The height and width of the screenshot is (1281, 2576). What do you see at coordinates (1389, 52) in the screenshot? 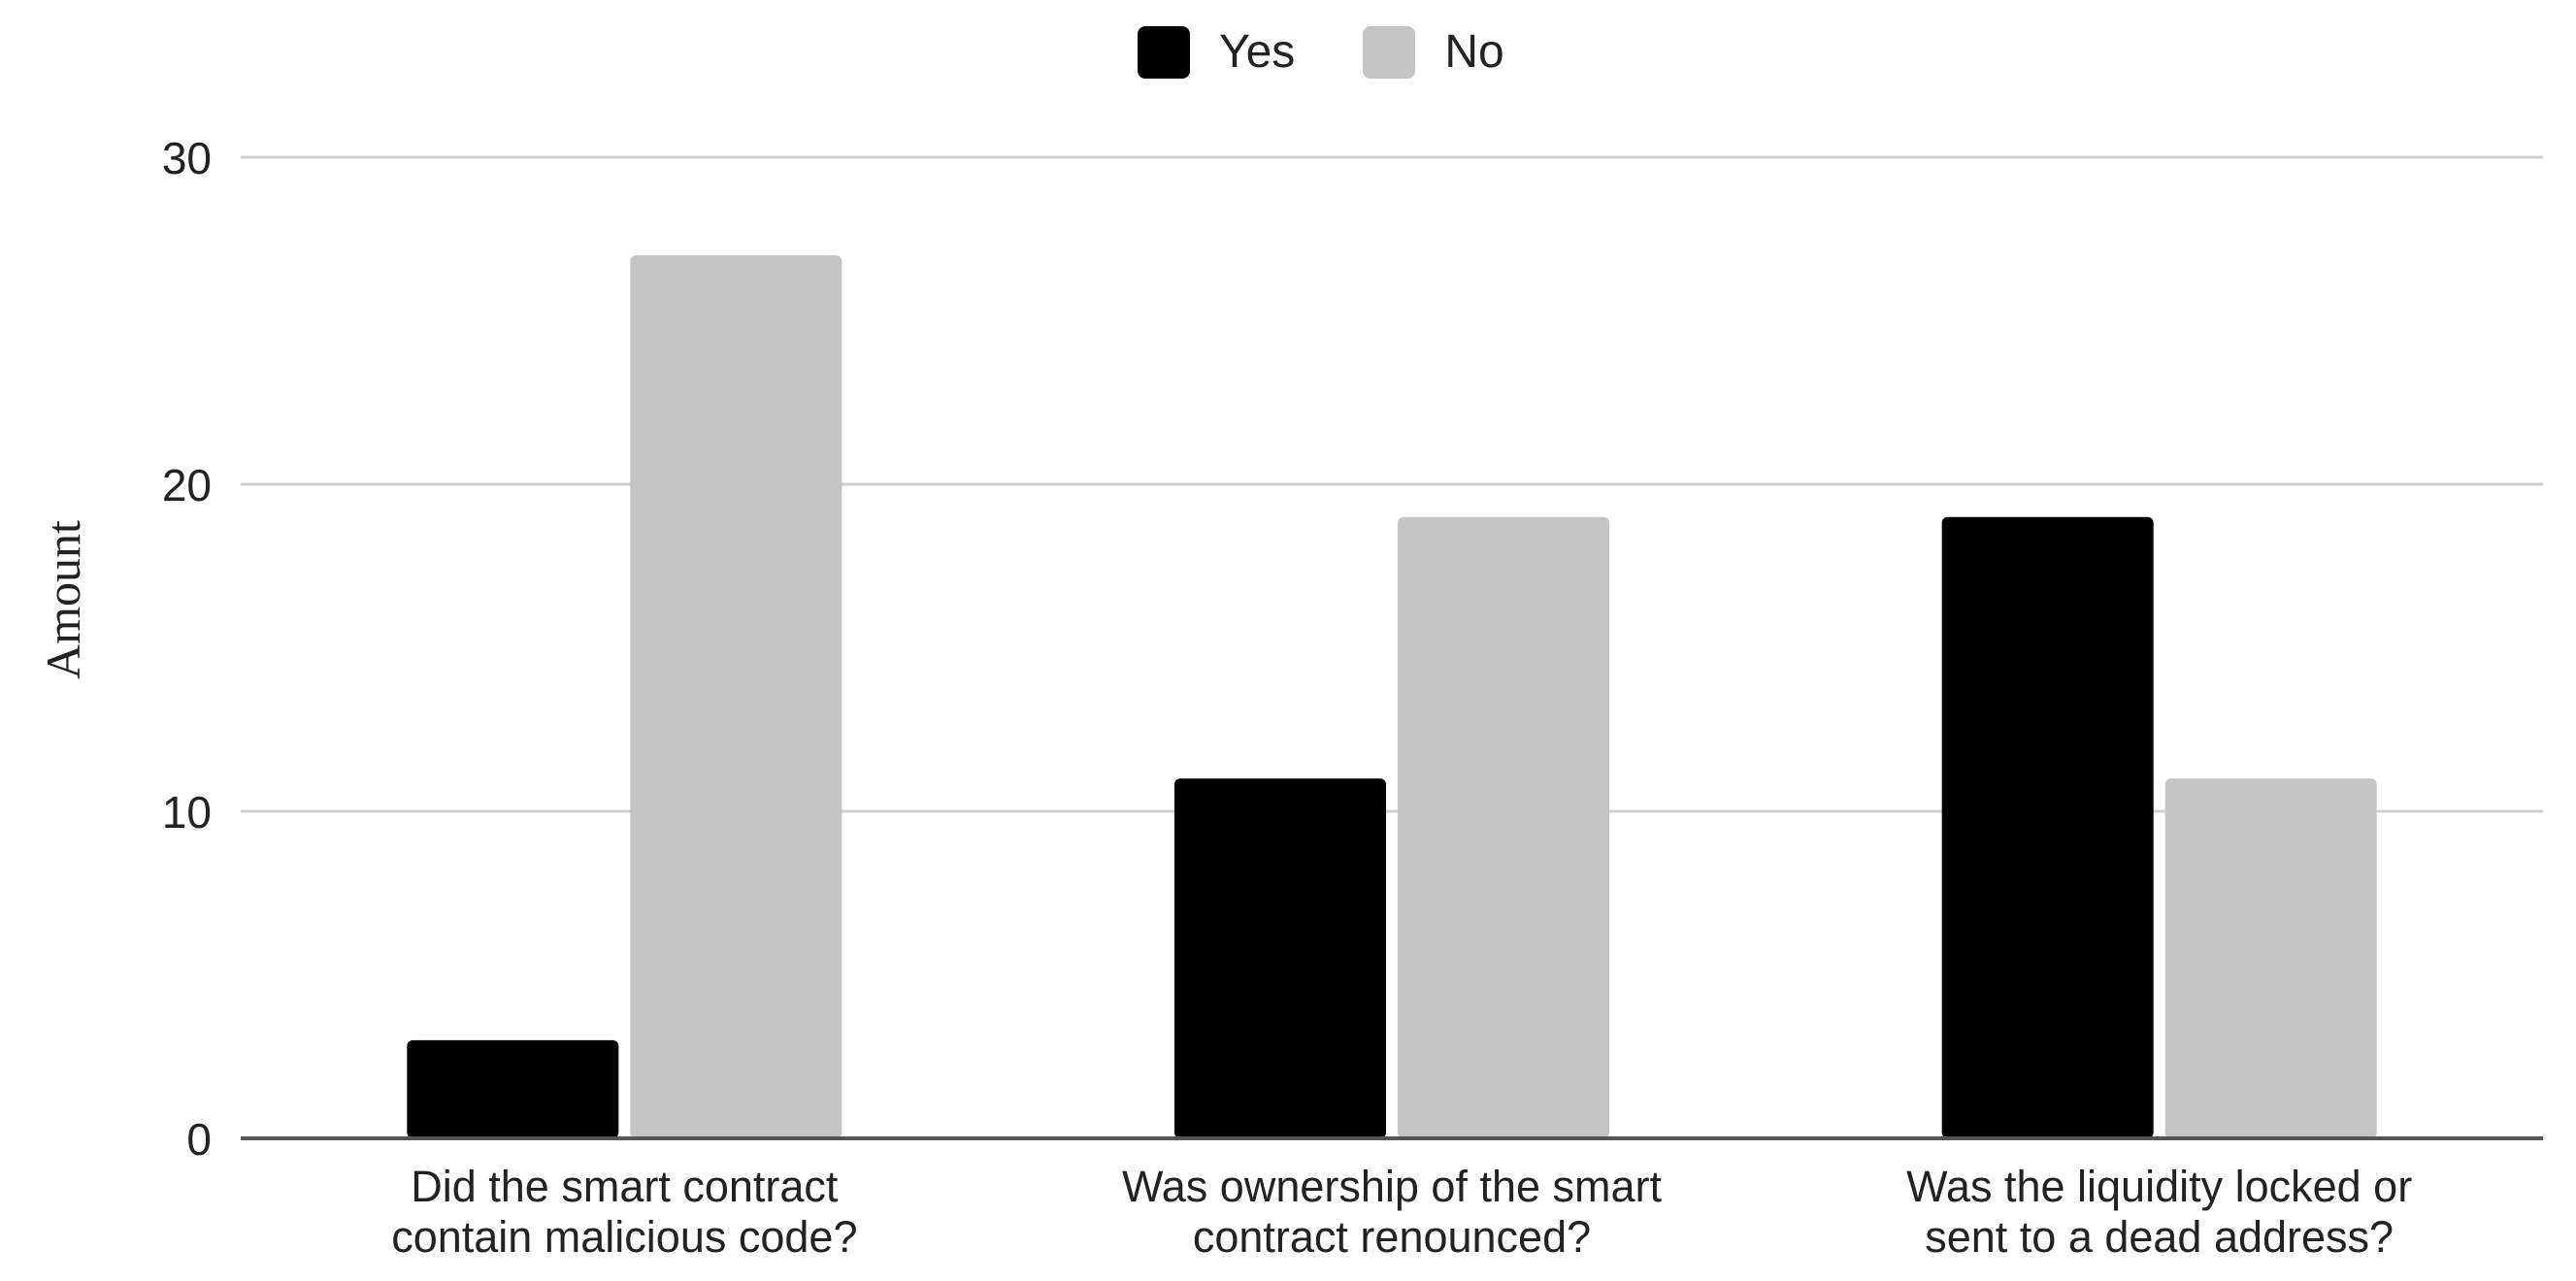
I see `legend-swatch-no` at bounding box center [1389, 52].